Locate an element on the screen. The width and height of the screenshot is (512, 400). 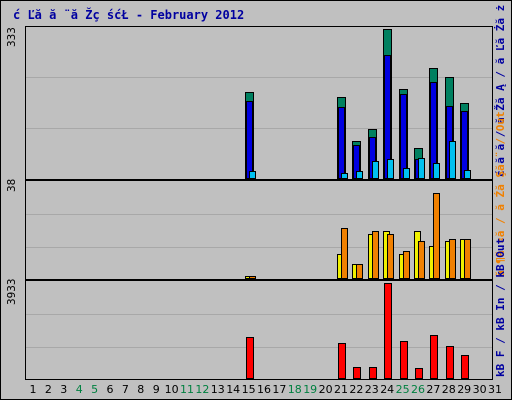
x-tick-label-day-16: 16 is located at coordinates (264, 389).